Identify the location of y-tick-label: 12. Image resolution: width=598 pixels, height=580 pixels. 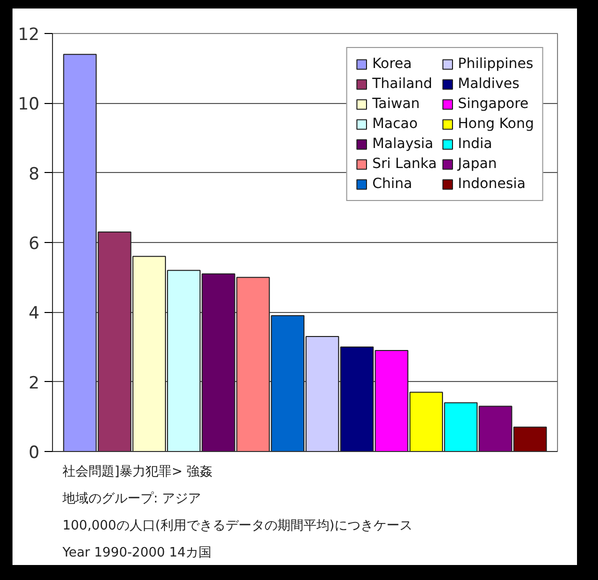
(29, 35).